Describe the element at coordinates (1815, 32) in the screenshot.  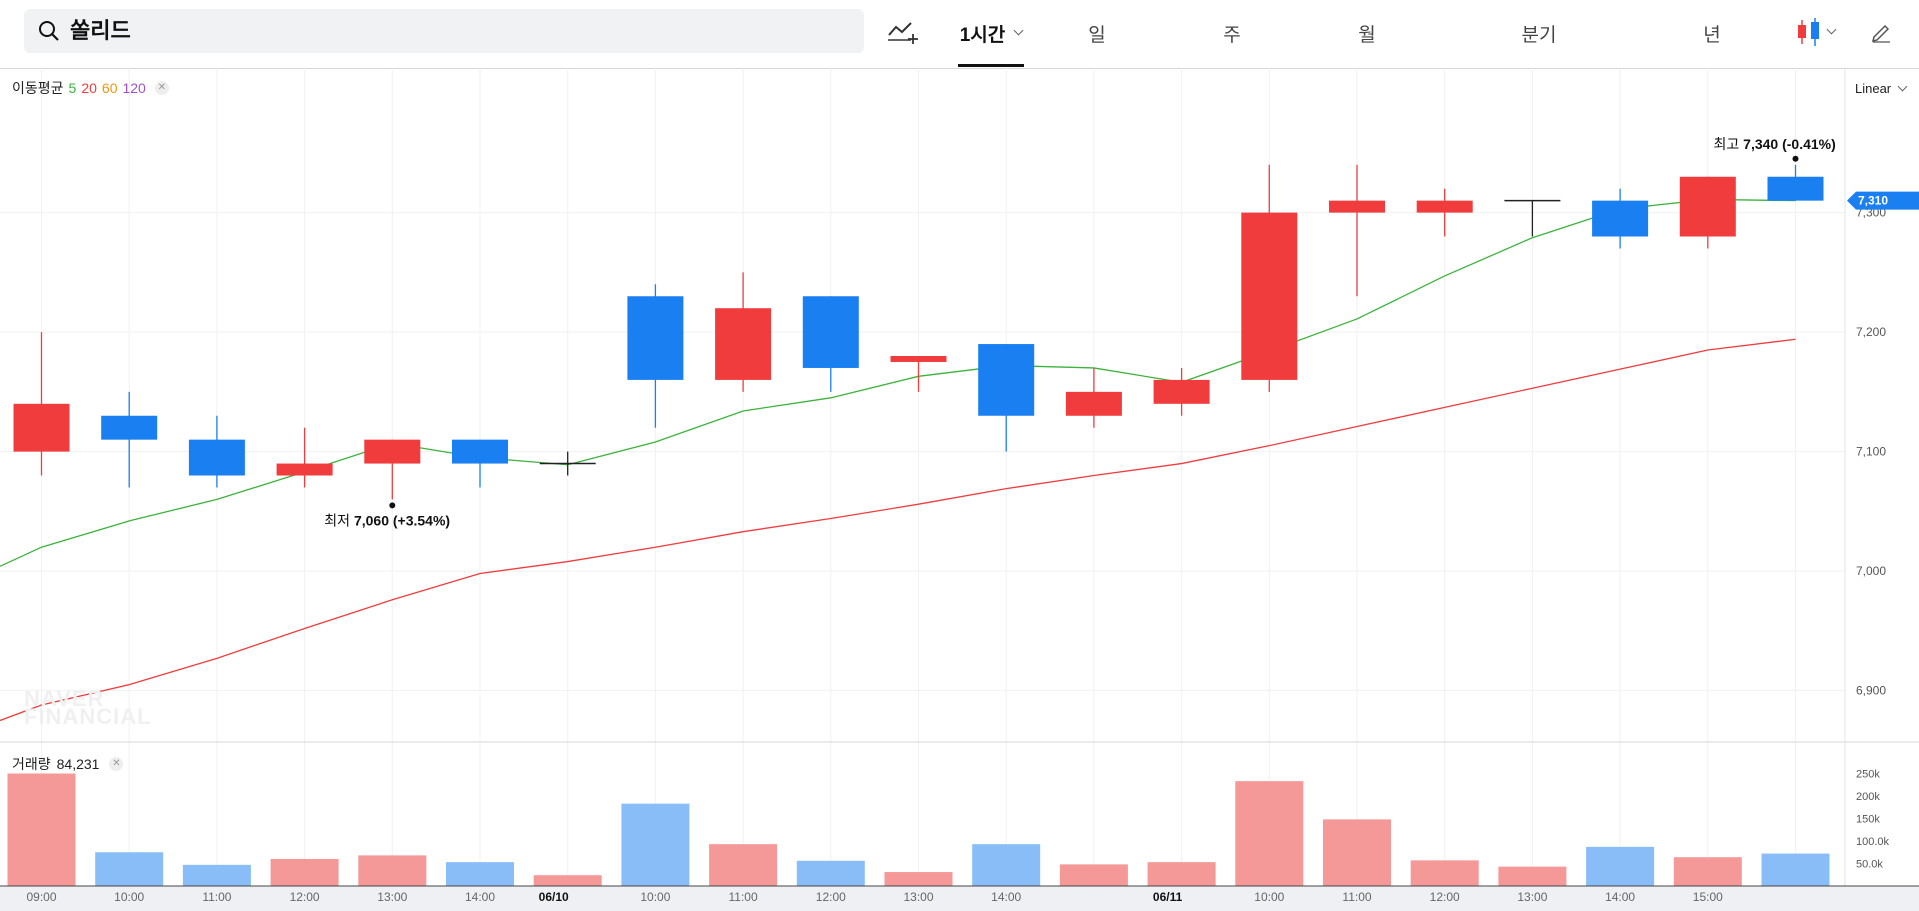
I see `candlestick-icon` at that location.